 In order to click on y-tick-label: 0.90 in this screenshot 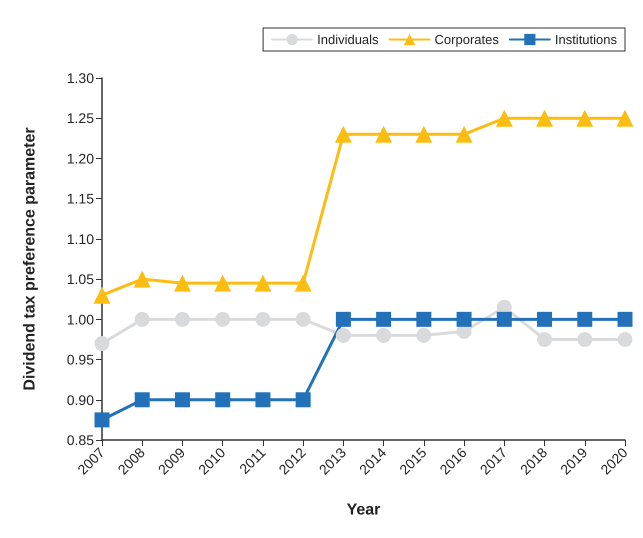, I will do `click(80, 400)`.